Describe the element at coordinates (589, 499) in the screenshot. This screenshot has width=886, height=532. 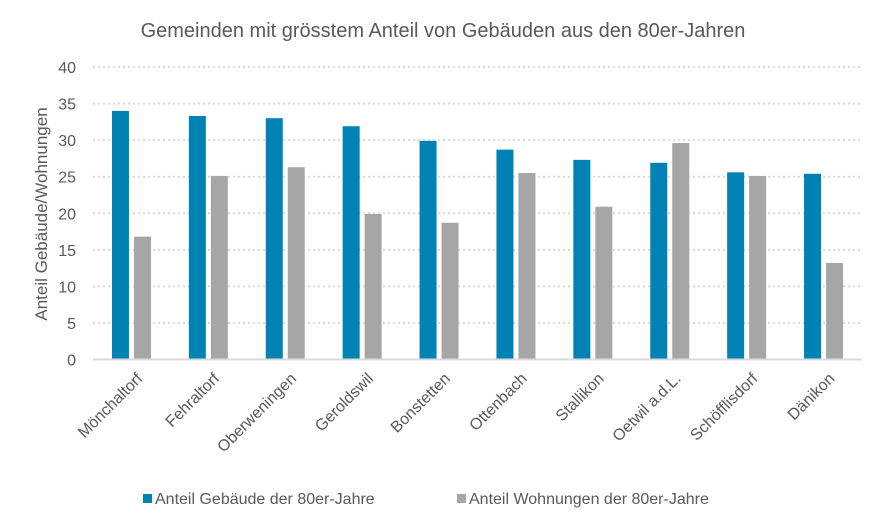
I see `legend-label: Anteil Wohnungen der 80er-Jahre` at that location.